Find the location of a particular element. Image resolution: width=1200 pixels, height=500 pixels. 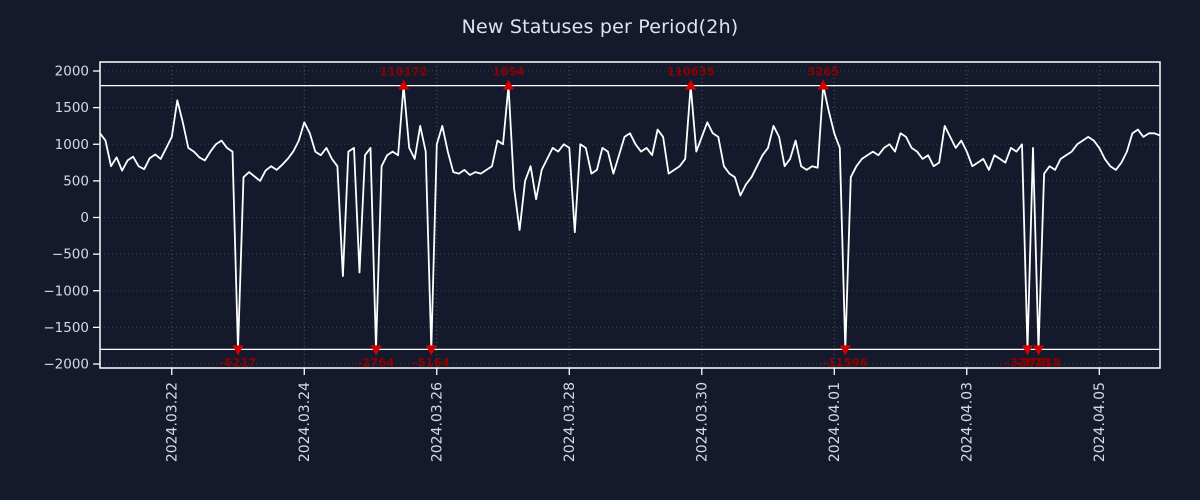

x-tick-label: 2024.04.01 is located at coordinates (835, 422).